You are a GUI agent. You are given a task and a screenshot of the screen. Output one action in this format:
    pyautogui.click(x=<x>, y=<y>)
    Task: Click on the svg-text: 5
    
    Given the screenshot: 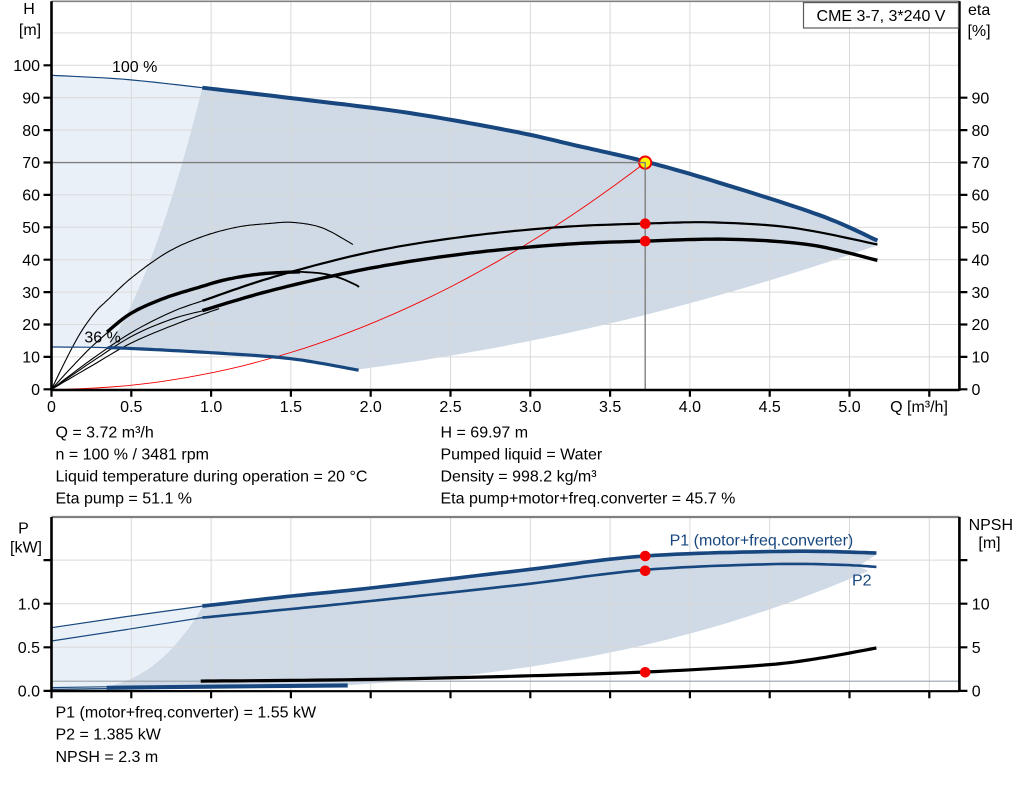 What is the action you would take?
    pyautogui.click(x=976, y=648)
    